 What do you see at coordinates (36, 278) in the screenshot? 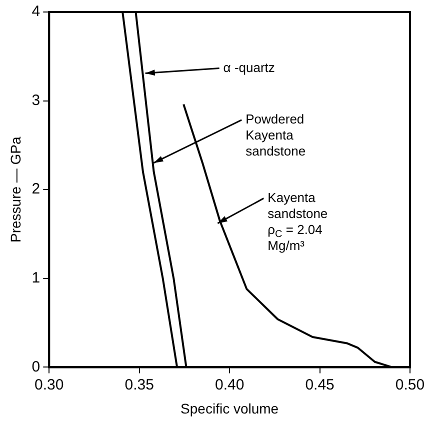
I see `y-tick-label: 1` at bounding box center [36, 278].